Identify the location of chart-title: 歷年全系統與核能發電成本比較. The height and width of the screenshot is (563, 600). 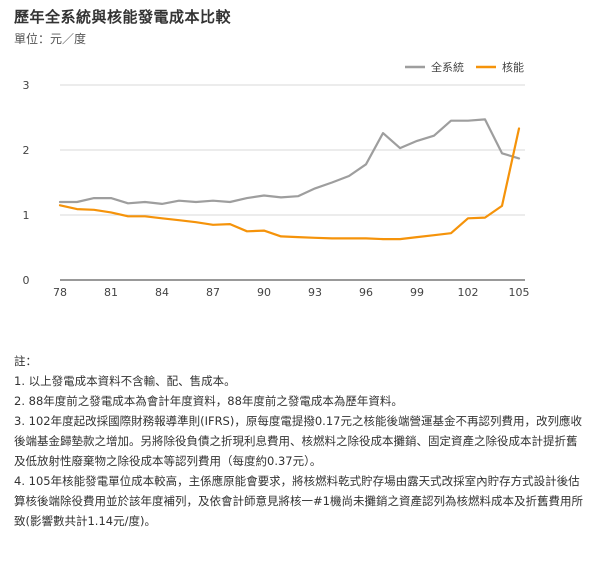
(123, 17).